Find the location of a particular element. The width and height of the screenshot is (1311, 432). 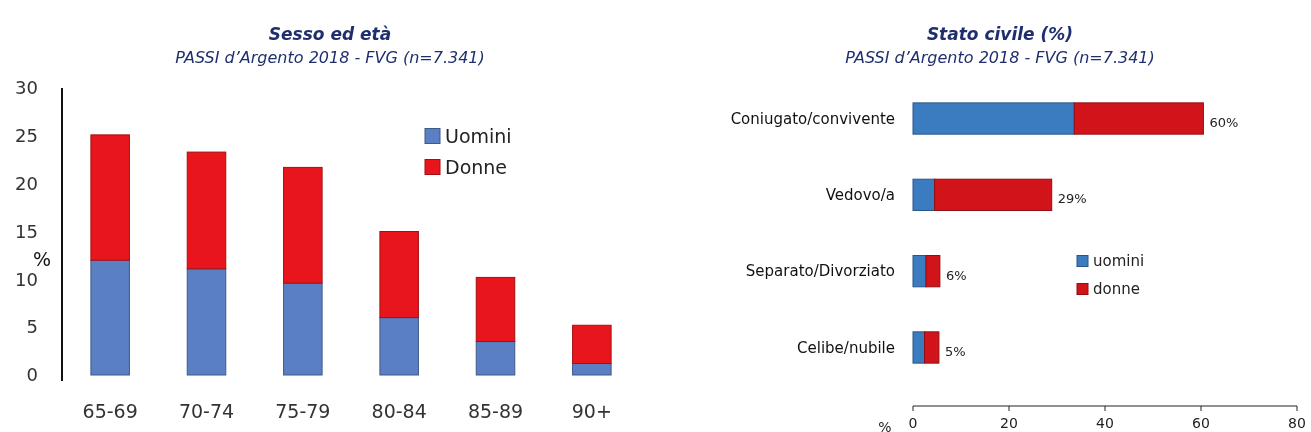

y-tick-label: Vedovo/a is located at coordinates (860, 195).